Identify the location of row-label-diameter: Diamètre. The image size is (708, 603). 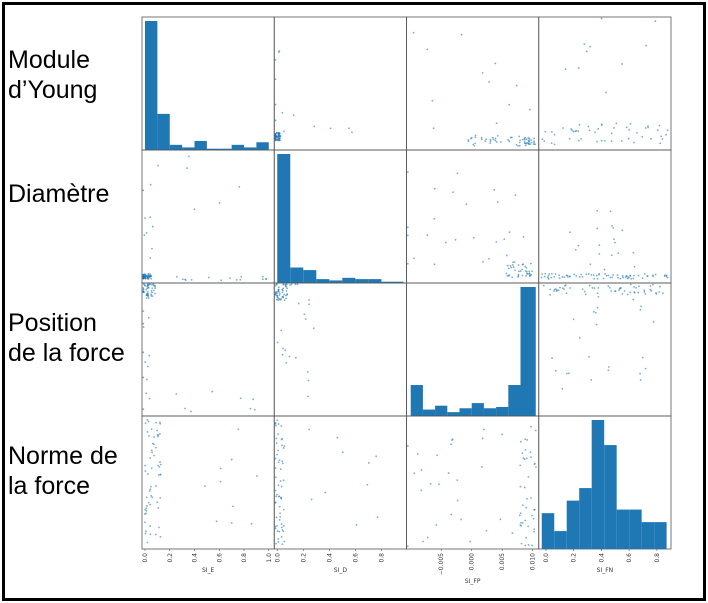
(59, 194).